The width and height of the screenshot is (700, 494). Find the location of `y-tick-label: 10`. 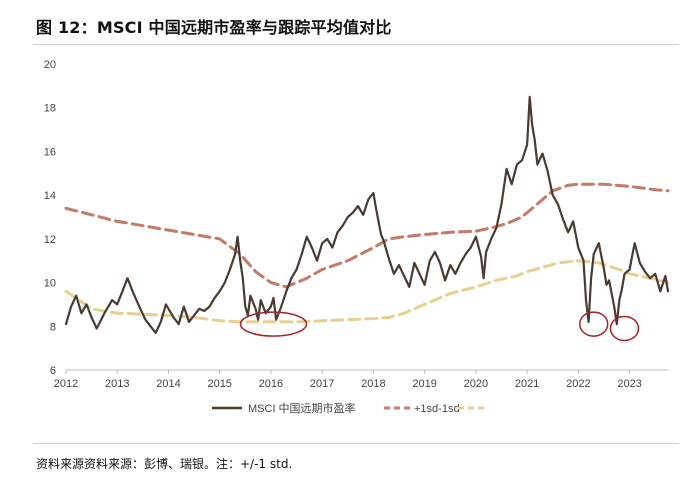

y-tick-label: 10 is located at coordinates (50, 284).